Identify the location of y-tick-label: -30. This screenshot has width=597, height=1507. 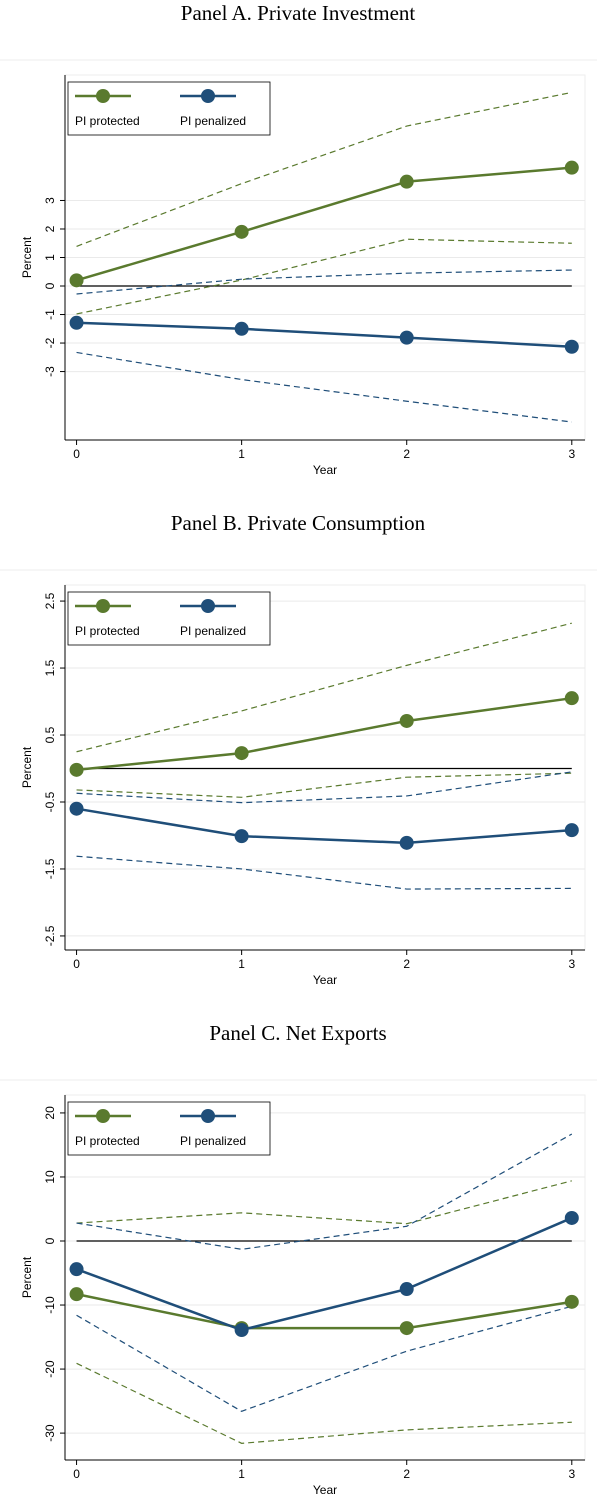
(50, 1433).